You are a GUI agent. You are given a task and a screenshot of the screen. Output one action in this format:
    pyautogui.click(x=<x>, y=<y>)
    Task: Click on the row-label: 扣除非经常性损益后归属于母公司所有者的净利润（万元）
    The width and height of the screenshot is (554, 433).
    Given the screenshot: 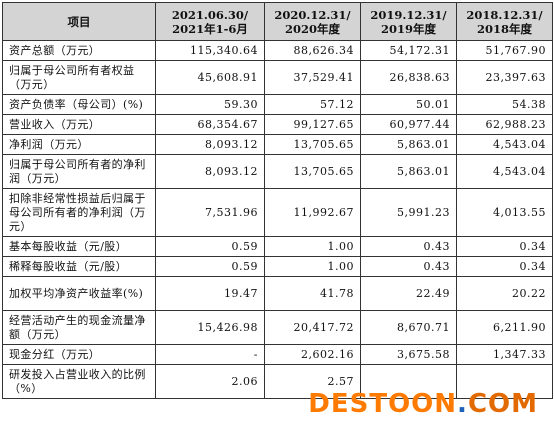 What is the action you would take?
    pyautogui.click(x=79, y=212)
    